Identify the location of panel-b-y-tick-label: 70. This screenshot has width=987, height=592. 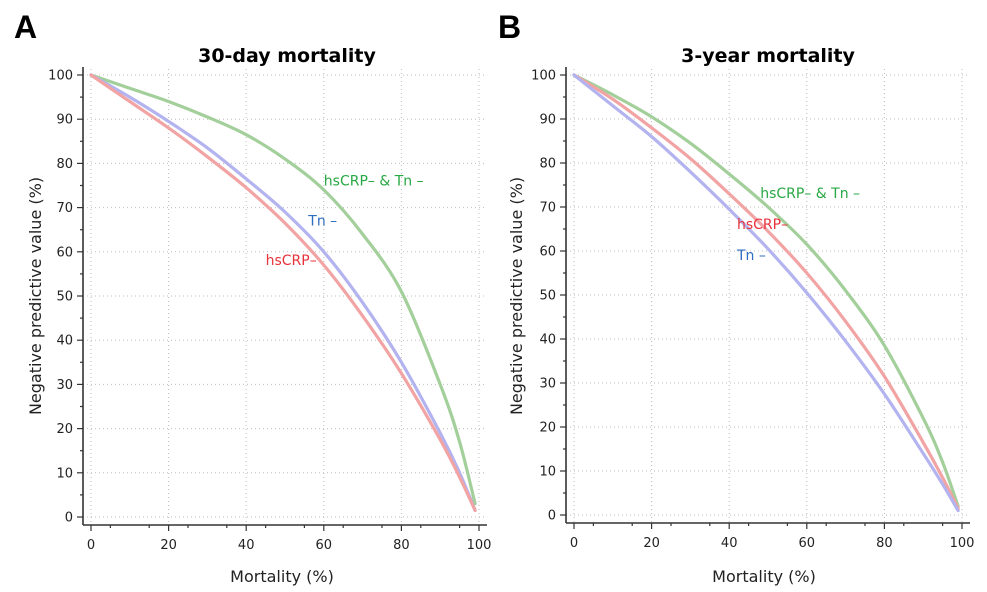
(547, 208).